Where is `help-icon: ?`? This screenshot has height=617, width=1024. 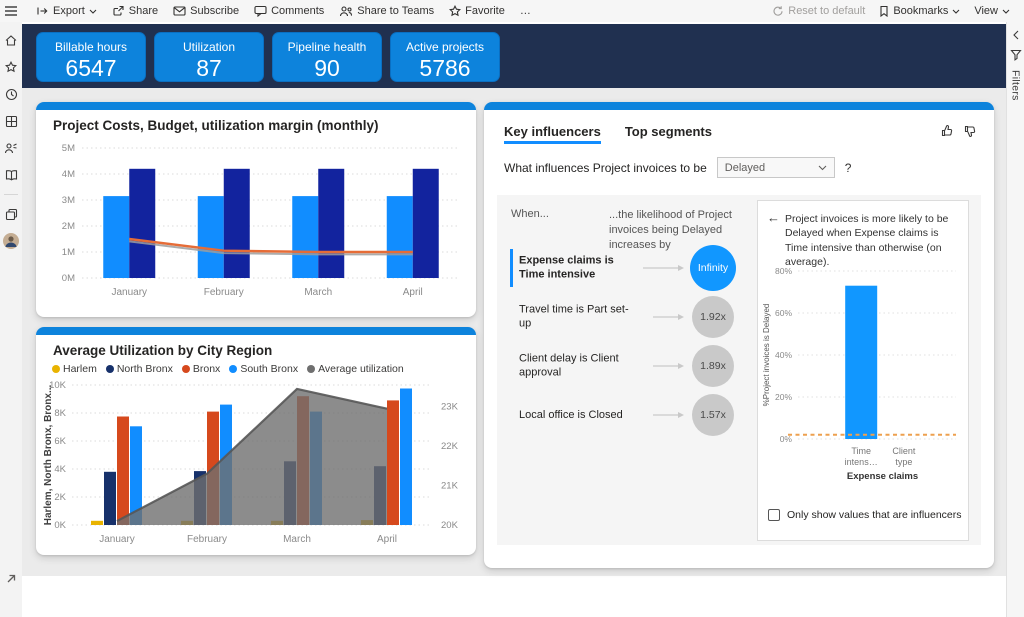 help-icon: ? is located at coordinates (848, 167).